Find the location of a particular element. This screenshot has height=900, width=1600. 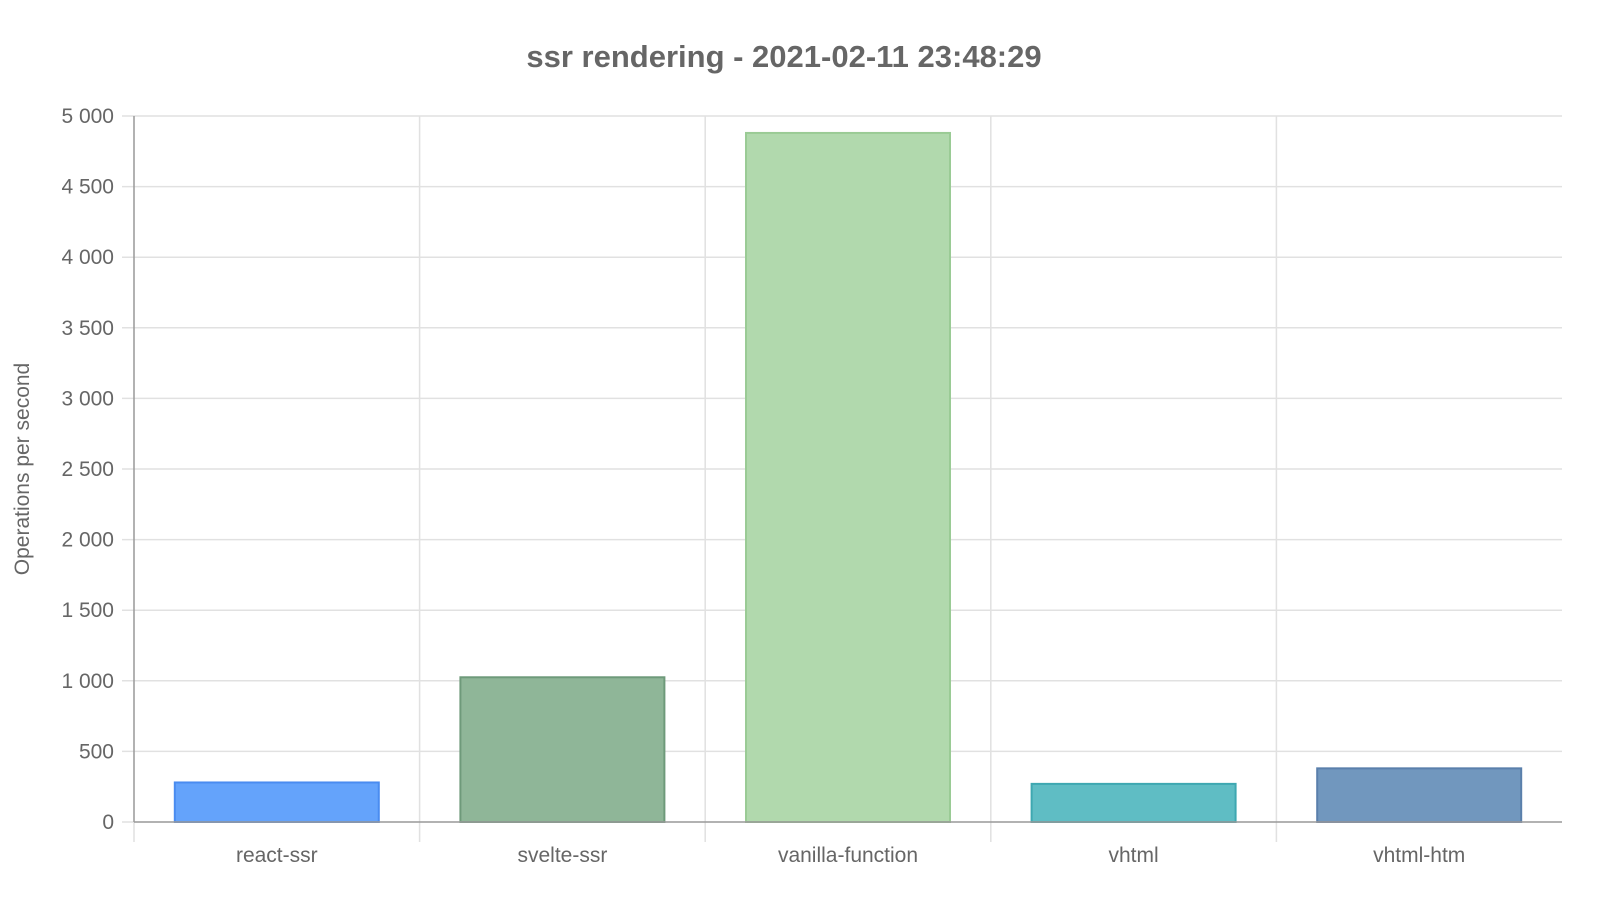

bar-vhtml-htm is located at coordinates (1419, 795).